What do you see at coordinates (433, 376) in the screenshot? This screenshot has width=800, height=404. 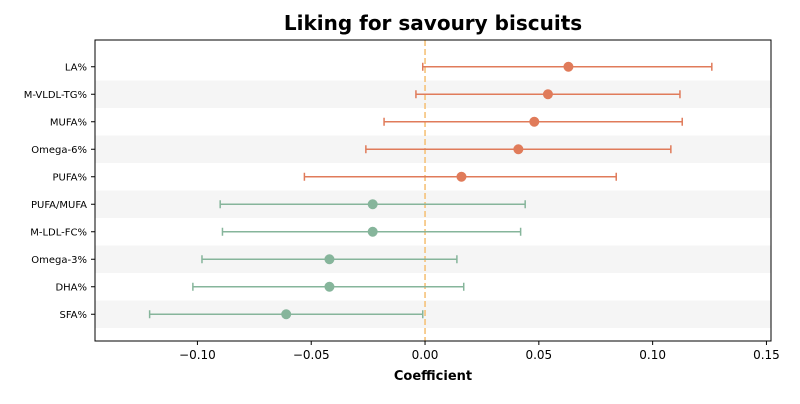 I see `x-axis-label: Coefficient` at bounding box center [433, 376].